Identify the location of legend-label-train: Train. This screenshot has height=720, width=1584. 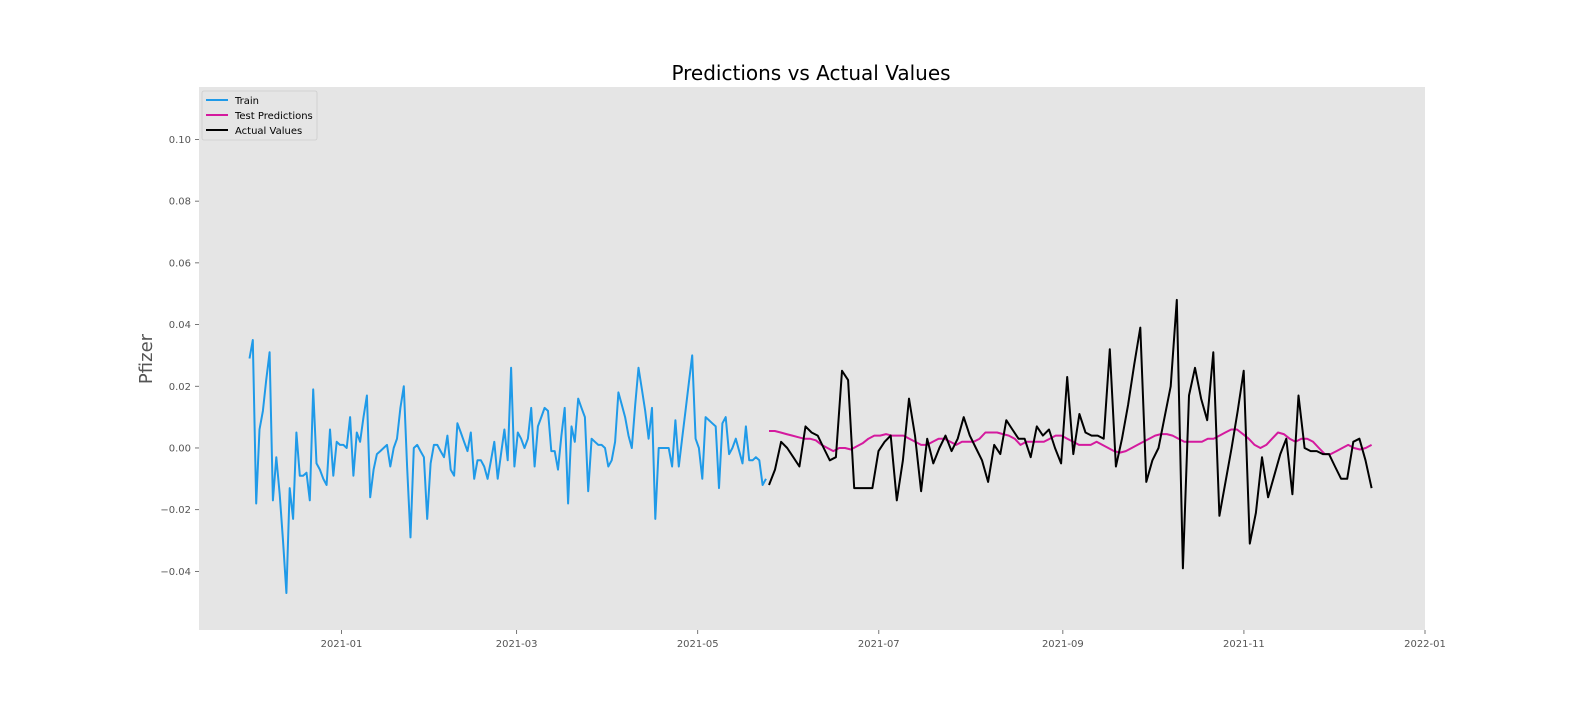
(246, 101).